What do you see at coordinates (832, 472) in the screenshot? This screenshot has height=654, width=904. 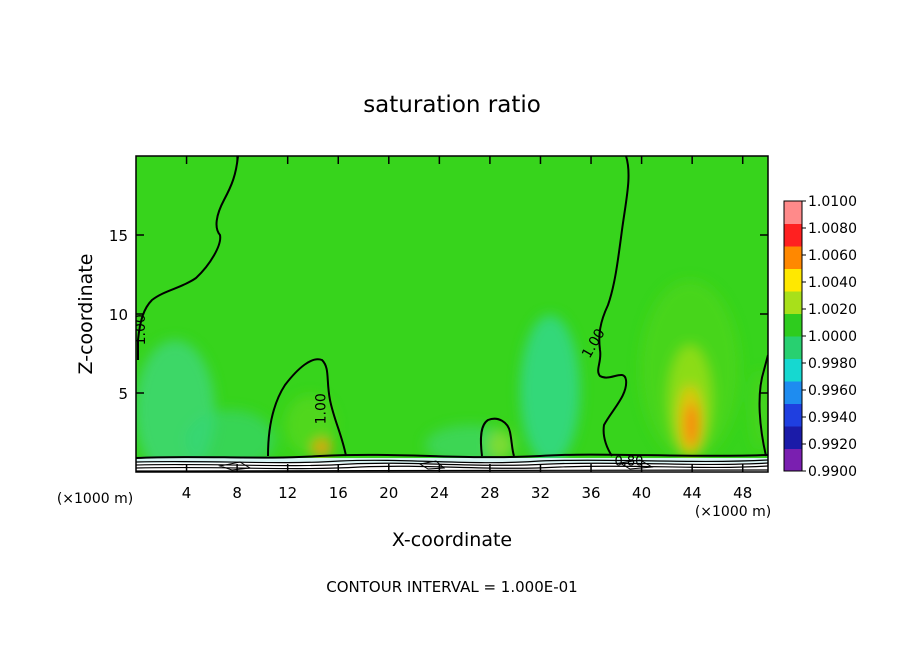 I see `colorbar-label: 0.9900` at bounding box center [832, 472].